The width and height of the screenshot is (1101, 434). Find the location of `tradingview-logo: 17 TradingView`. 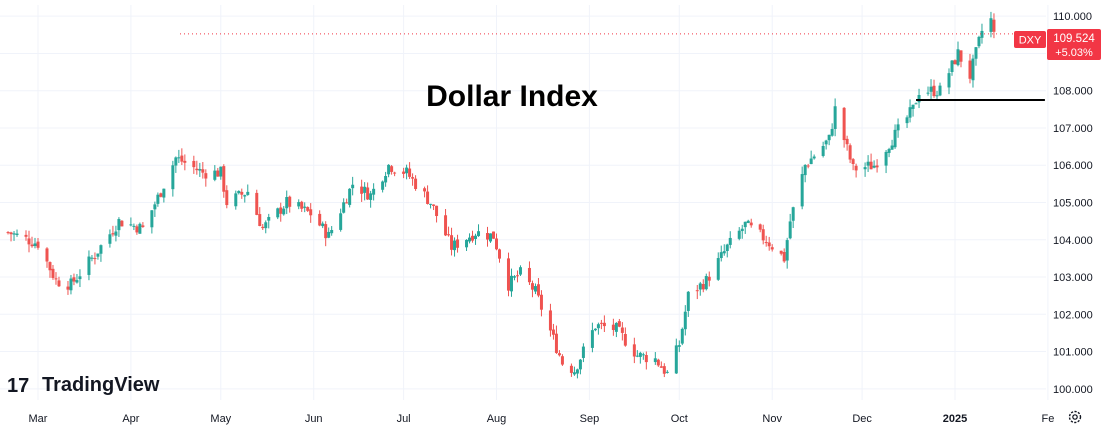

tradingview-logo: 17 TradingView is located at coordinates (83, 385).